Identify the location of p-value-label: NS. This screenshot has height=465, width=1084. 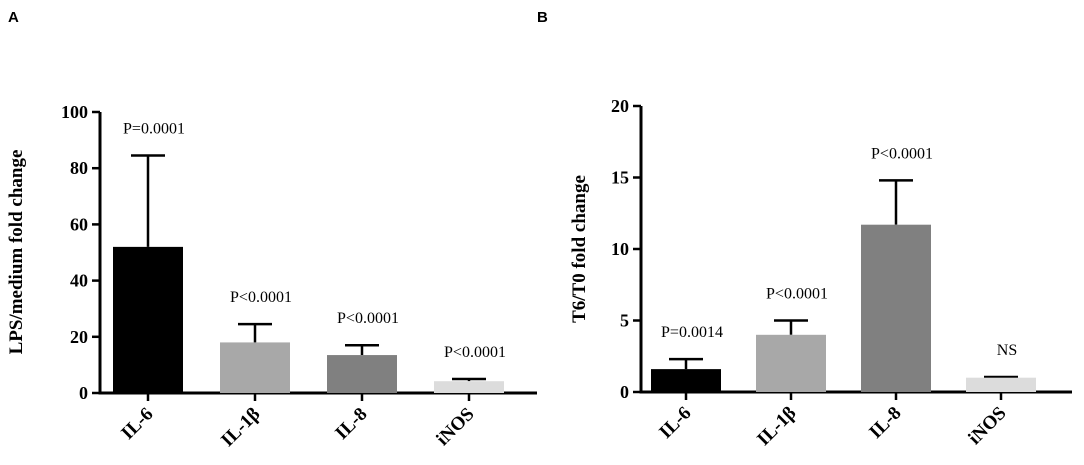
(1007, 350).